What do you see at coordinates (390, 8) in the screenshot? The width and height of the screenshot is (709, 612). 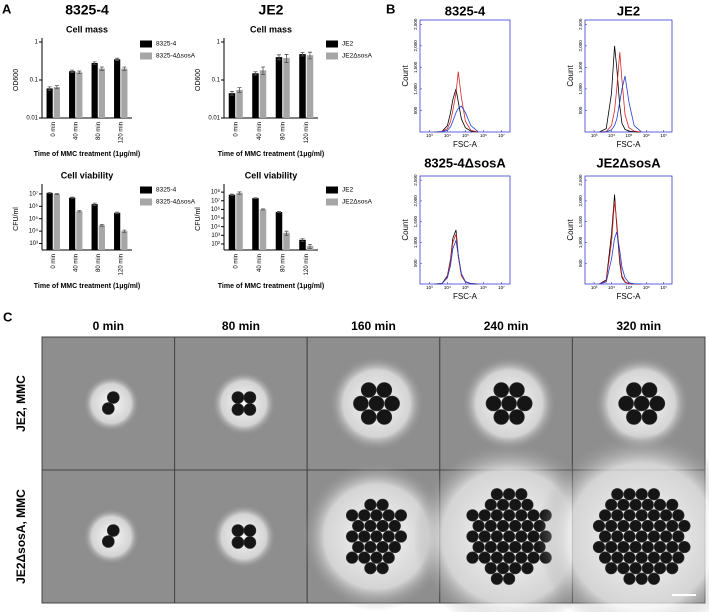 I see `panel-label: B` at bounding box center [390, 8].